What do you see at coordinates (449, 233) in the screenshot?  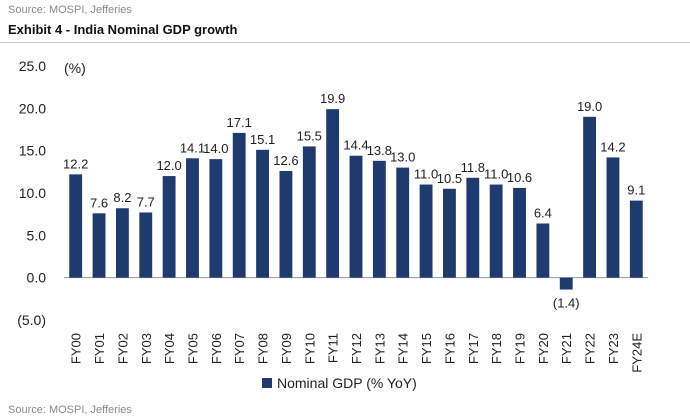 I see `bar-fy16` at bounding box center [449, 233].